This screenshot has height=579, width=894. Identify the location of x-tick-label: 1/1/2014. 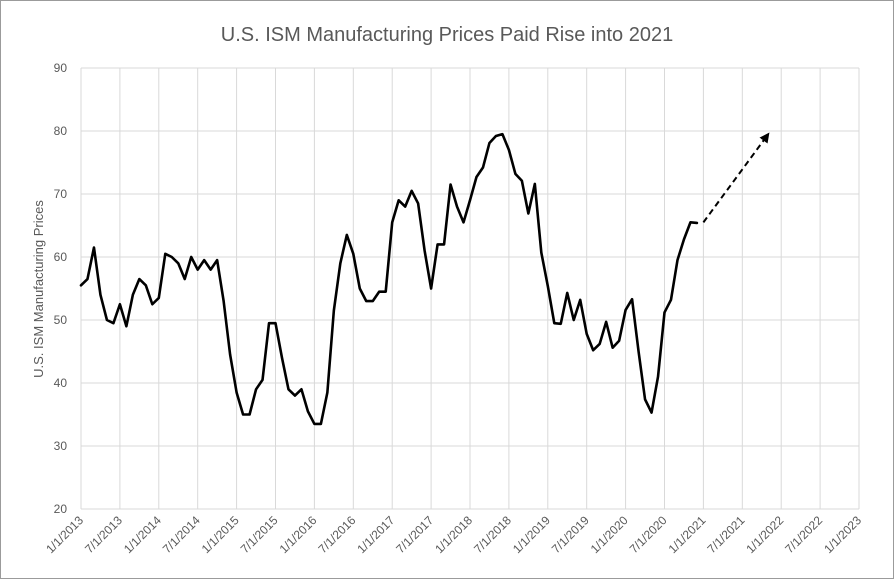
(142, 534).